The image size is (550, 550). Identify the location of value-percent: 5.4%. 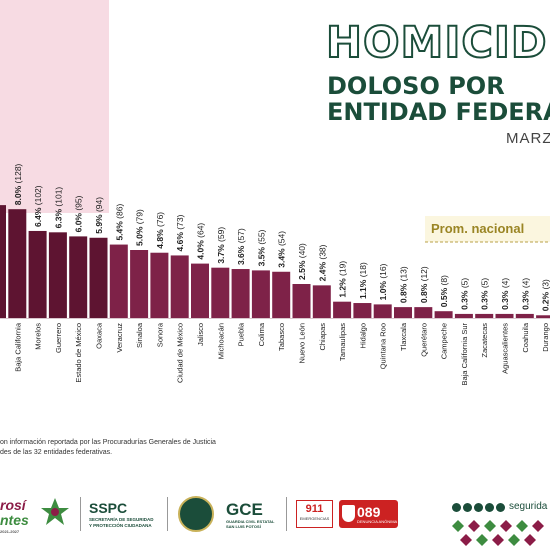
(119, 231).